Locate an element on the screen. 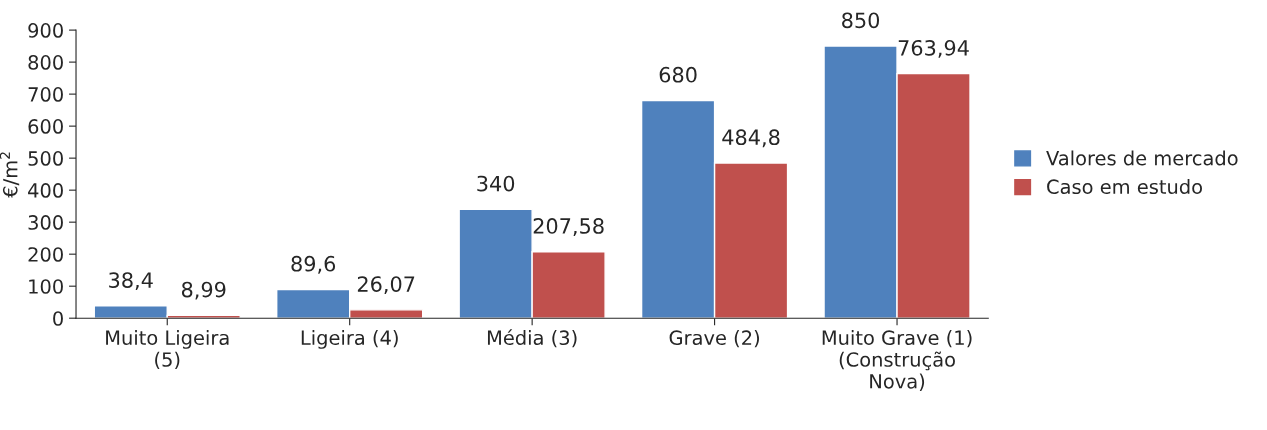 This screenshot has width=1267, height=430. y-tick-label: 300 is located at coordinates (45, 222).